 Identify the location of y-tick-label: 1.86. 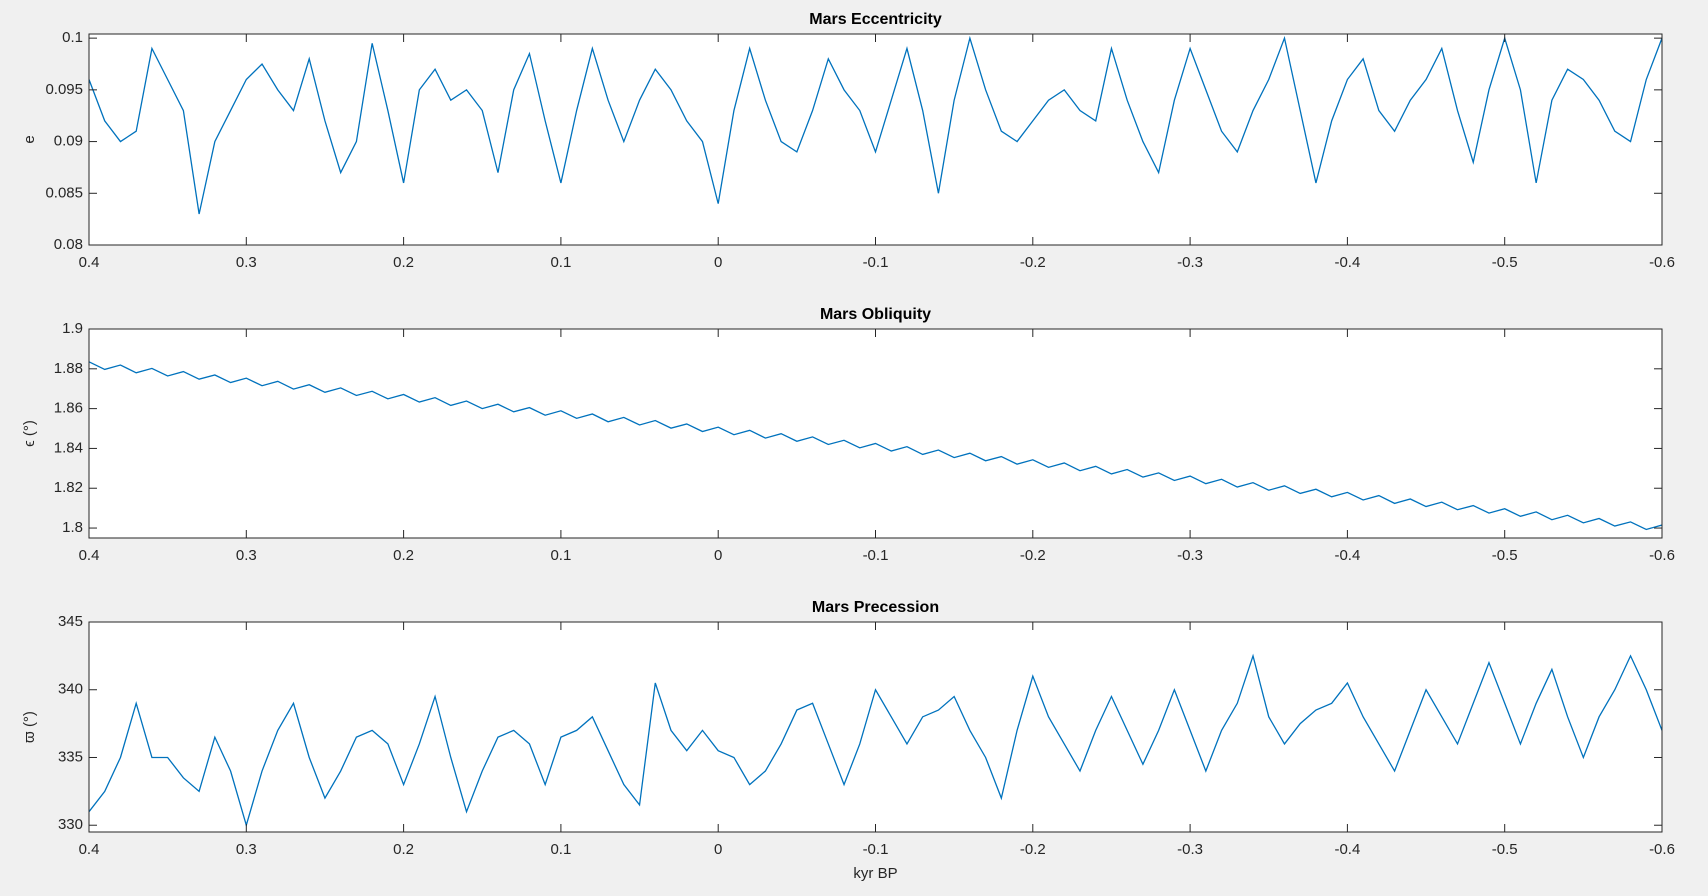
(68, 408).